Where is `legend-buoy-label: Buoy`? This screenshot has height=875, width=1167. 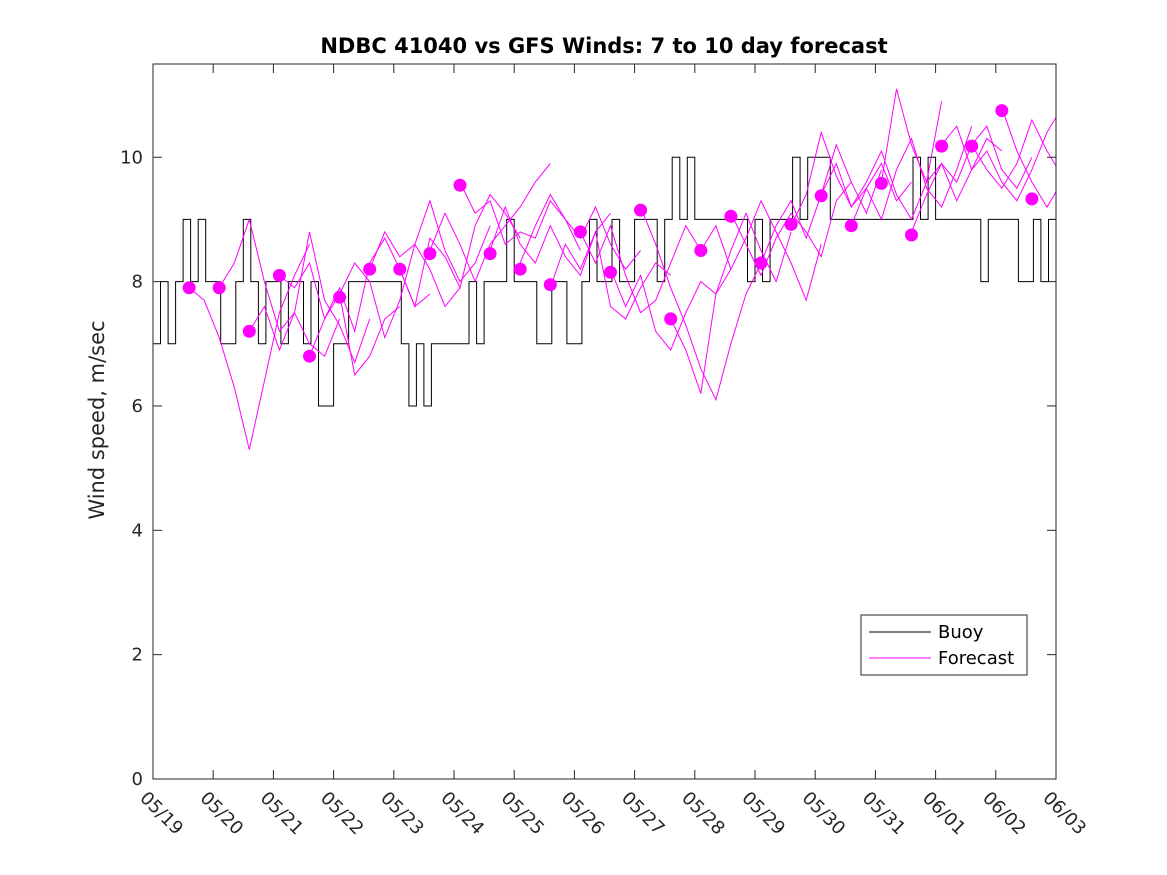 legend-buoy-label: Buoy is located at coordinates (961, 632).